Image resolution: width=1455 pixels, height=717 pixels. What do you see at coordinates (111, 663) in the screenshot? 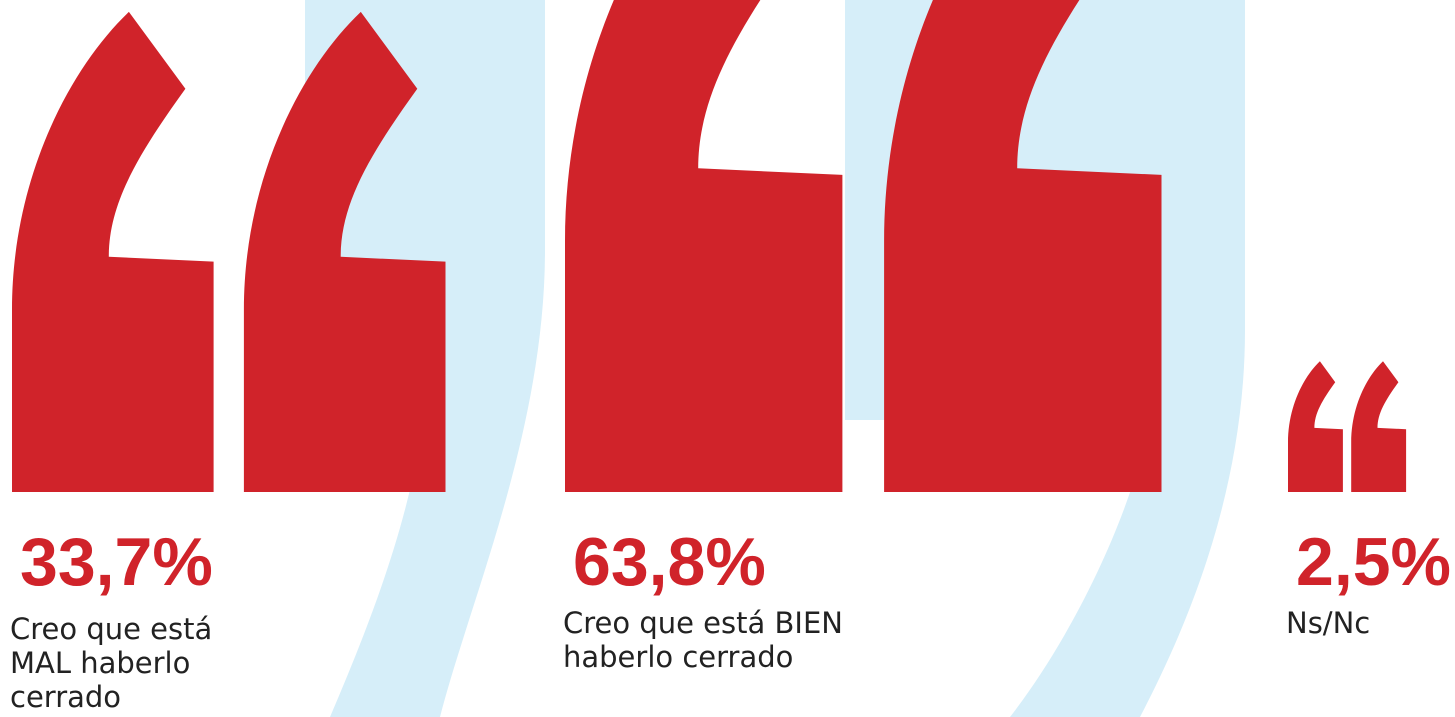
I see `category-label: Creo que está MAL haberlo cerrado` at bounding box center [111, 663].